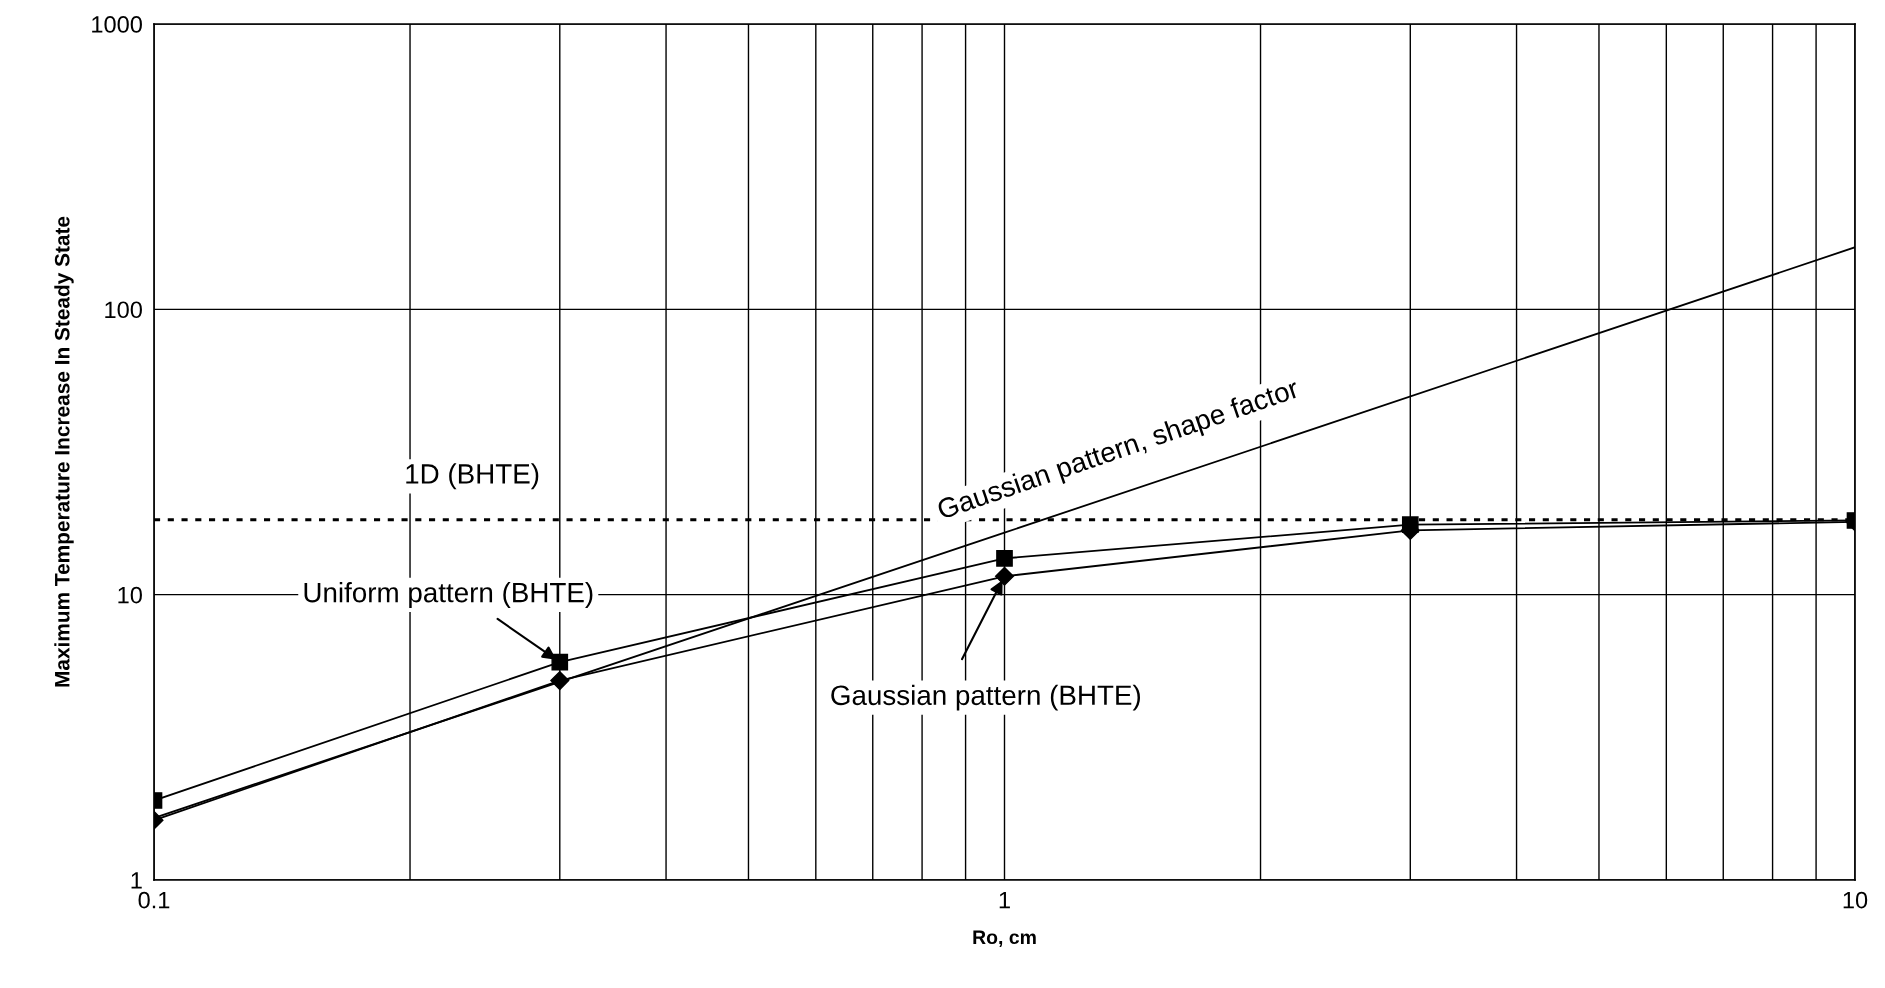 This screenshot has width=1885, height=988. Describe the element at coordinates (117, 24) in the screenshot. I see `y-tick-label: 1000` at that location.